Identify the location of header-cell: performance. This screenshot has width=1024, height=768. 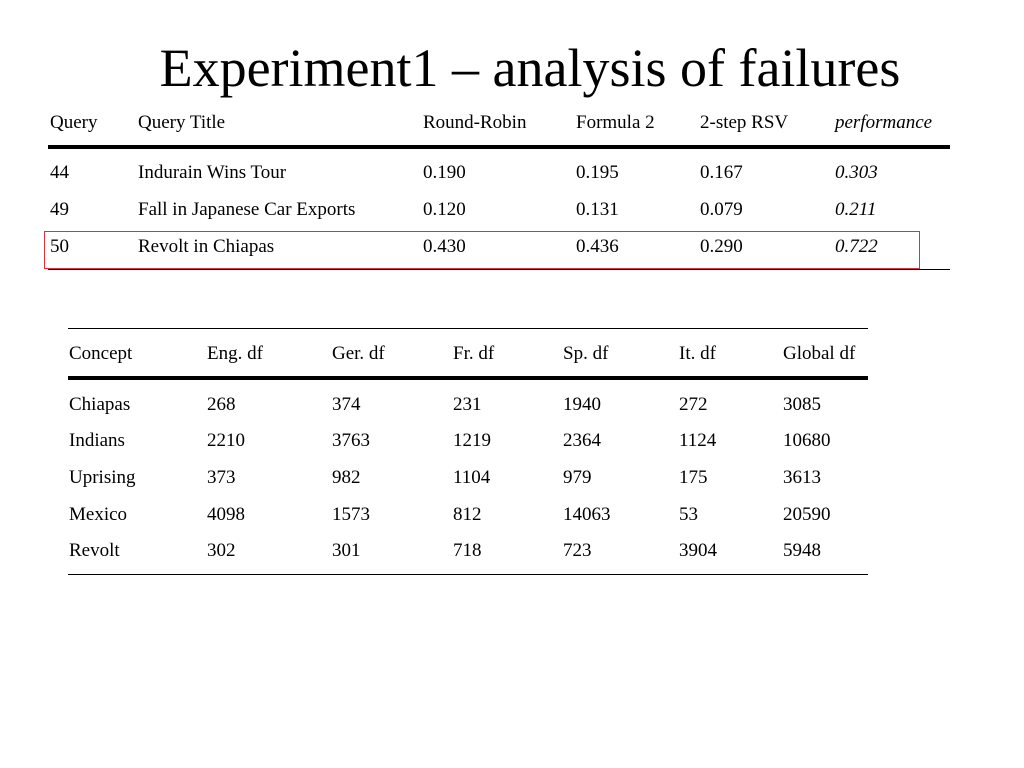
(884, 122).